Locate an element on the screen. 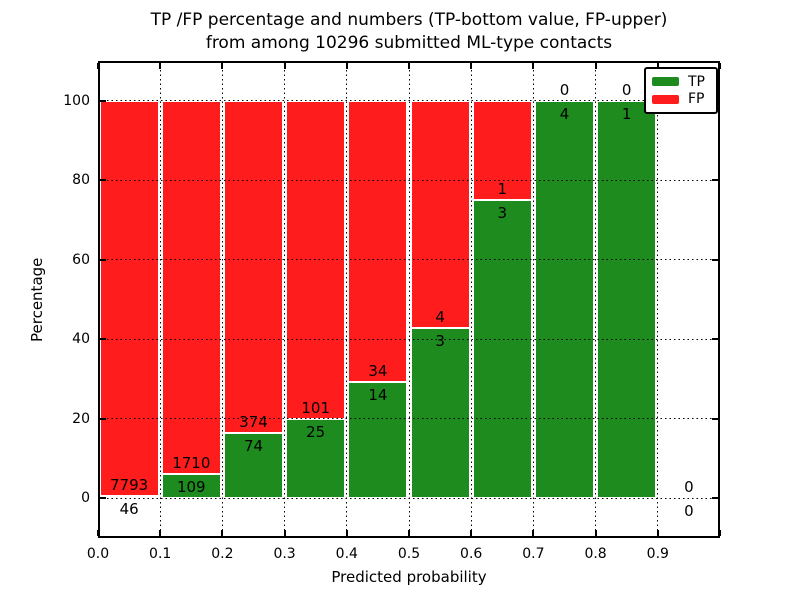 The width and height of the screenshot is (800, 600). spine-bottom is located at coordinates (409, 537).